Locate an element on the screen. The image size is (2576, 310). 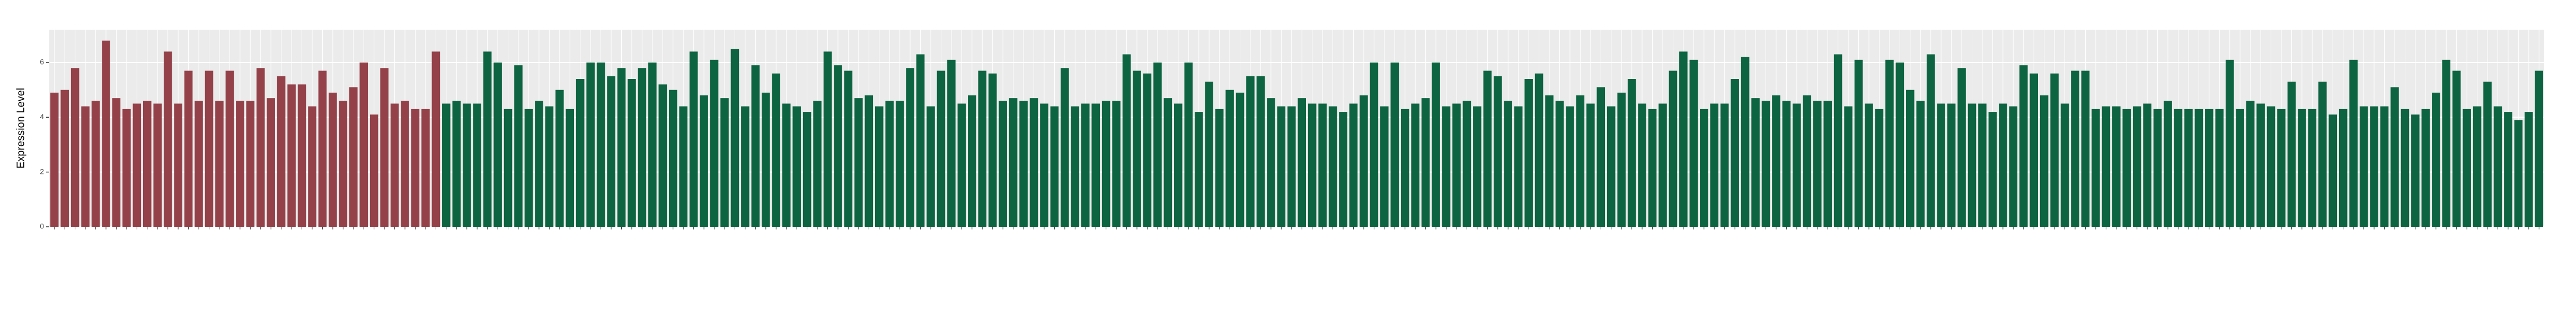
y-tick-label: 2 is located at coordinates (42, 171).